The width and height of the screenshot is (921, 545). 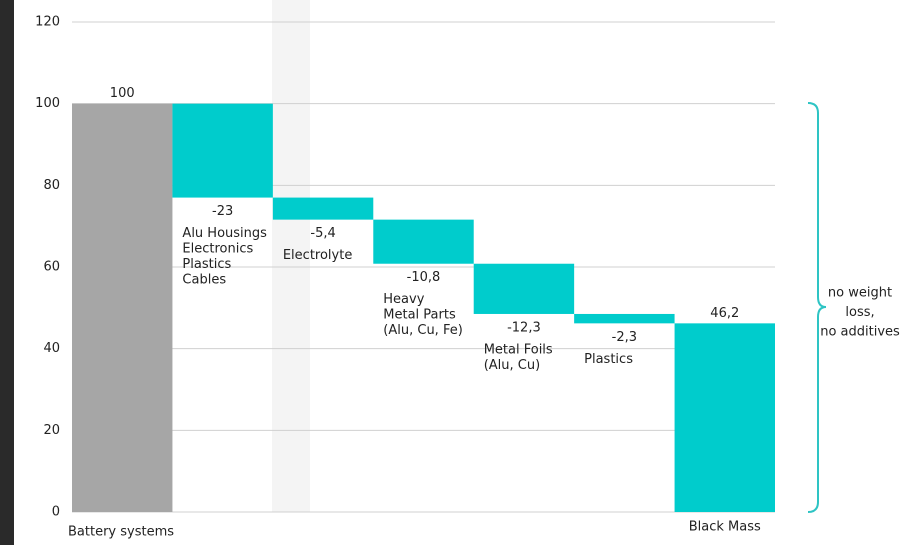 I want to click on background-band, so click(x=291, y=256).